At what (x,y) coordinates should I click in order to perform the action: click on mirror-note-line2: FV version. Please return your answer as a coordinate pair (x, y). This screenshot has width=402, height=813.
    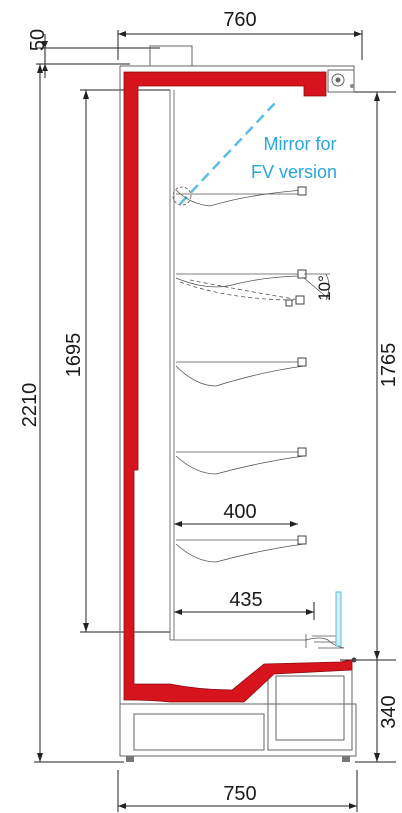
    Looking at the image, I should click on (294, 172).